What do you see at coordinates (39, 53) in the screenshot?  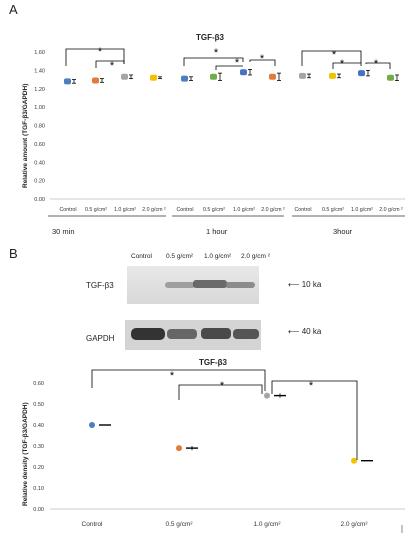 I see `chart-a-ytick: 1.60` at bounding box center [39, 53].